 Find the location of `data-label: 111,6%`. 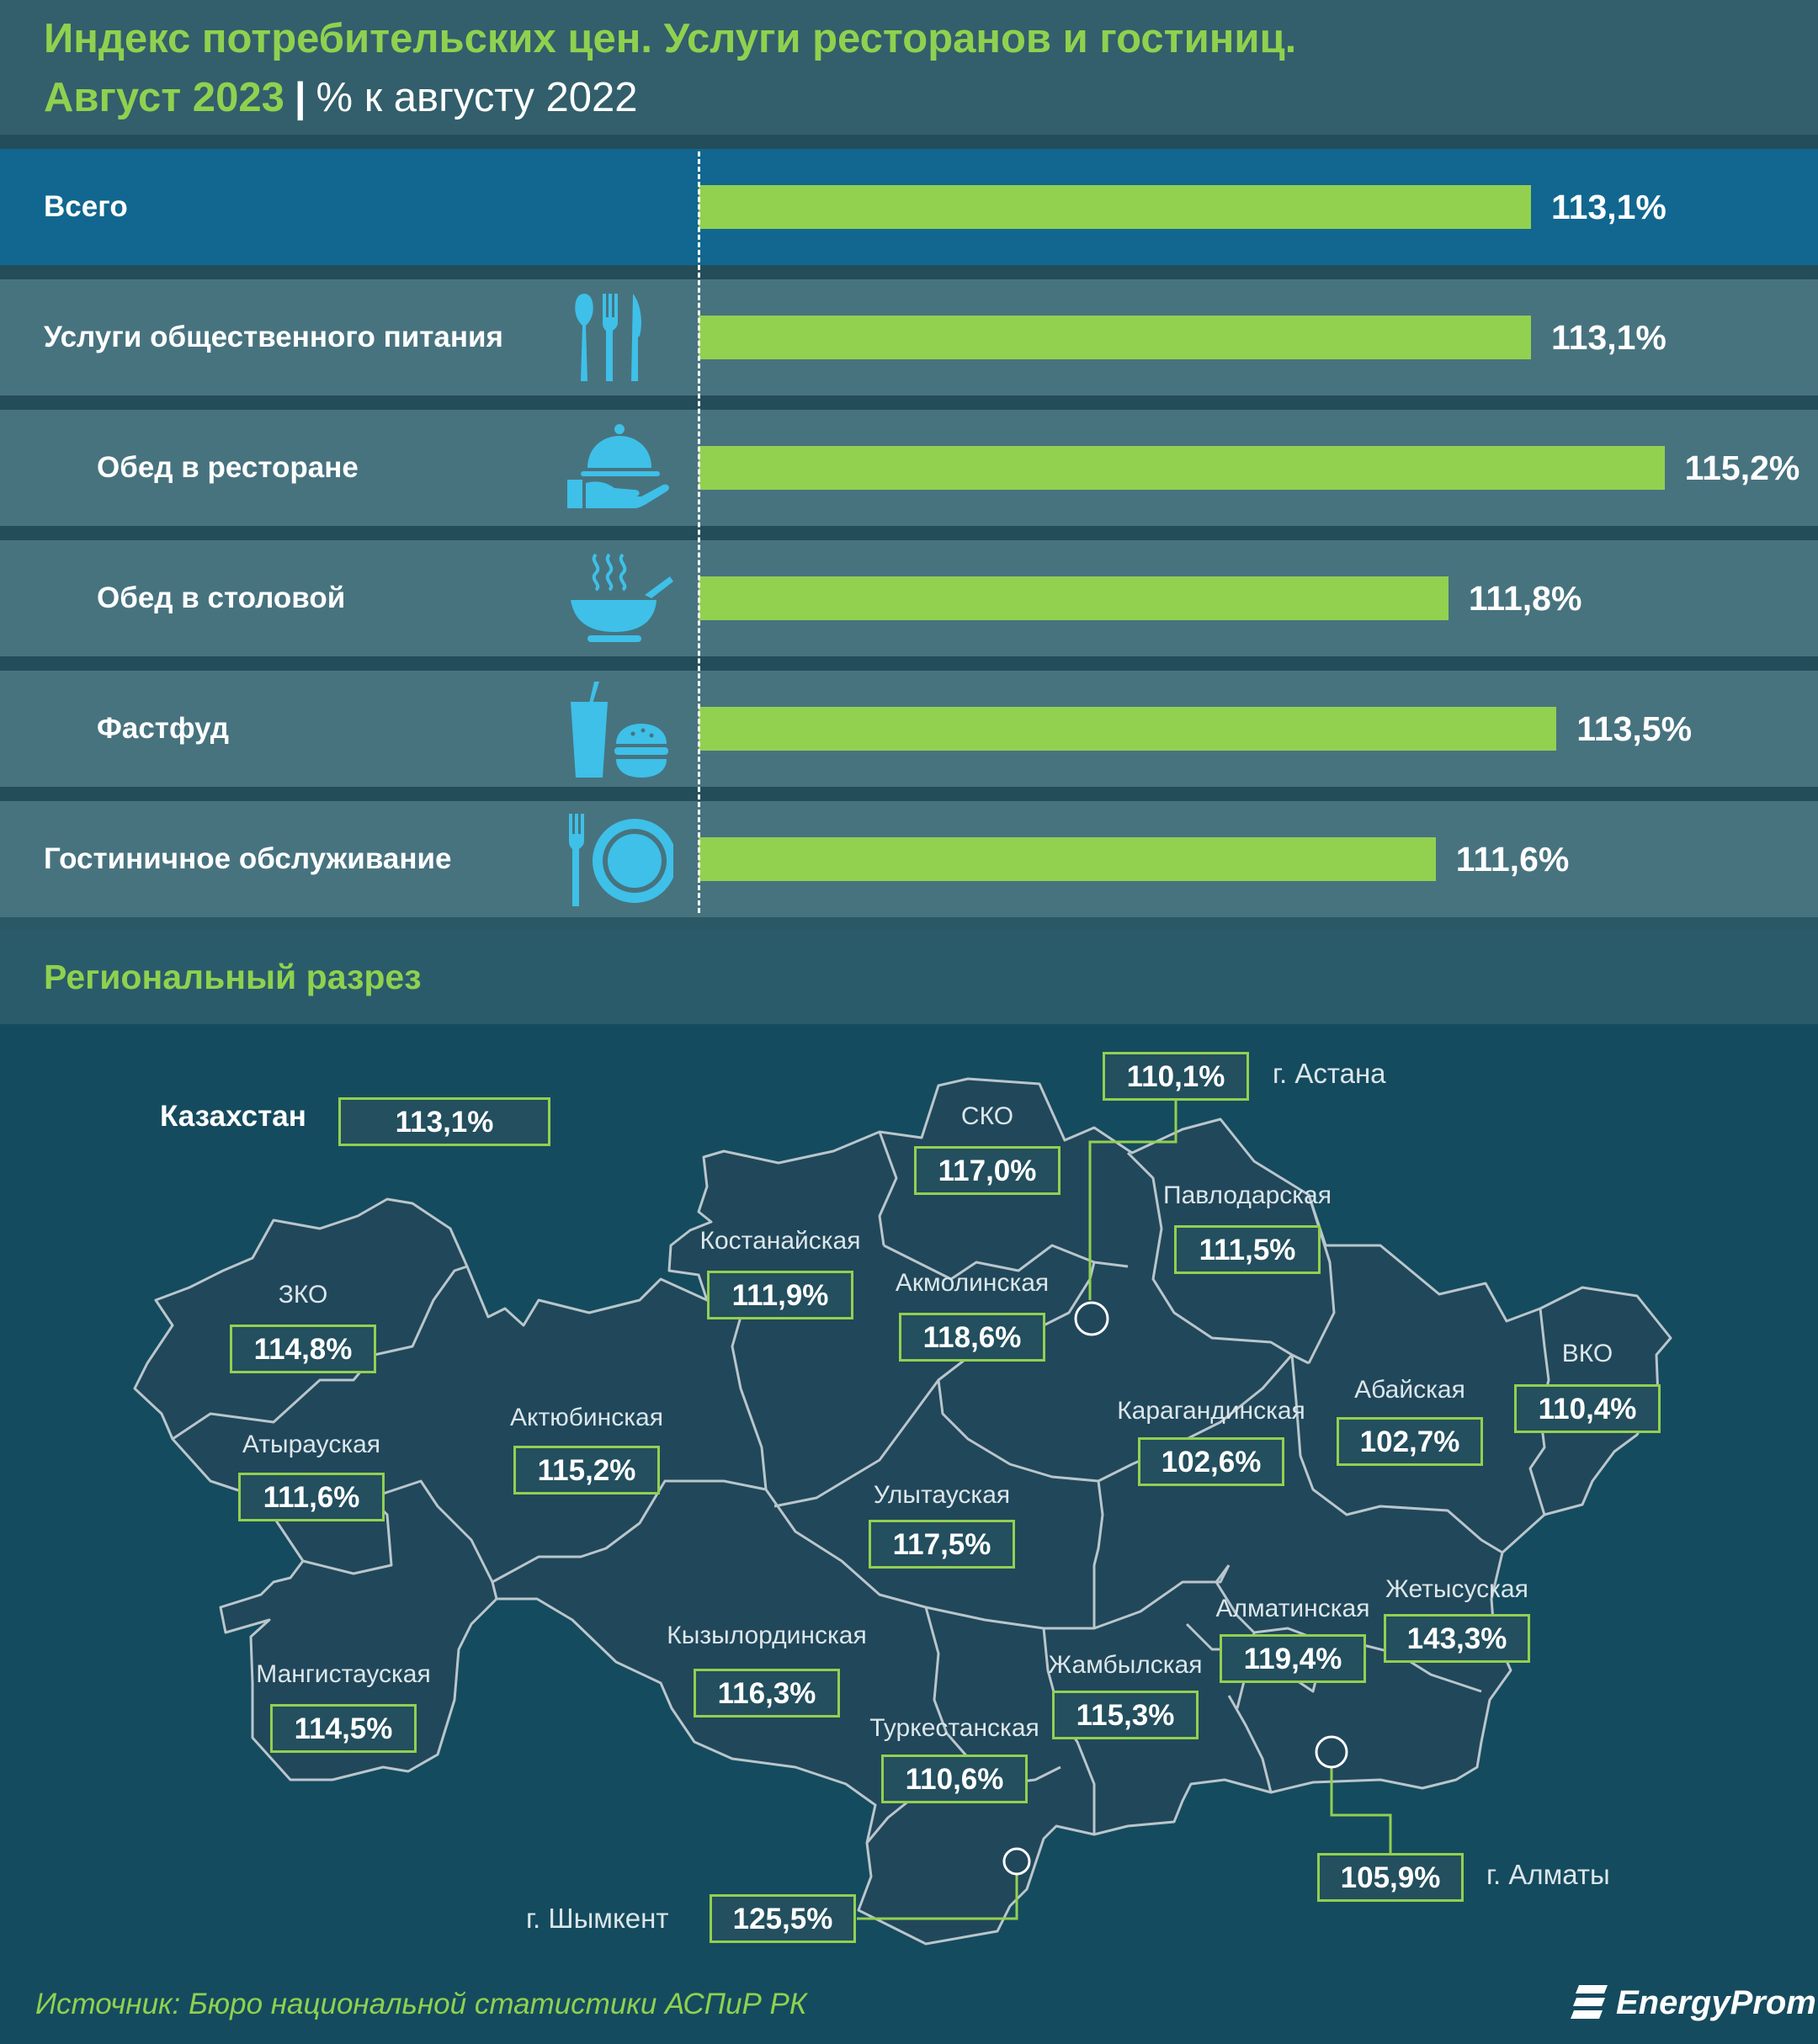

data-label: 111,6% is located at coordinates (1512, 859).